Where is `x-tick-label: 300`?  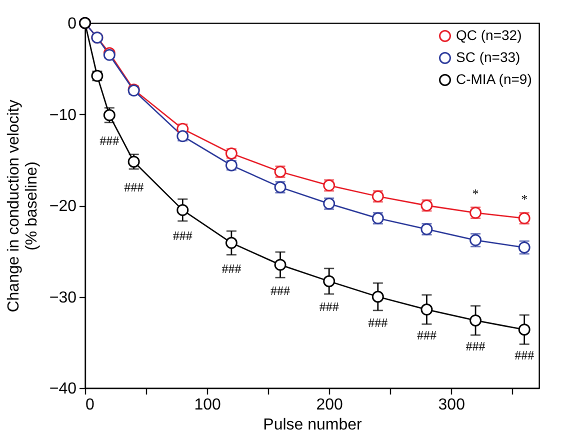
x-tick-label: 300 is located at coordinates (452, 405).